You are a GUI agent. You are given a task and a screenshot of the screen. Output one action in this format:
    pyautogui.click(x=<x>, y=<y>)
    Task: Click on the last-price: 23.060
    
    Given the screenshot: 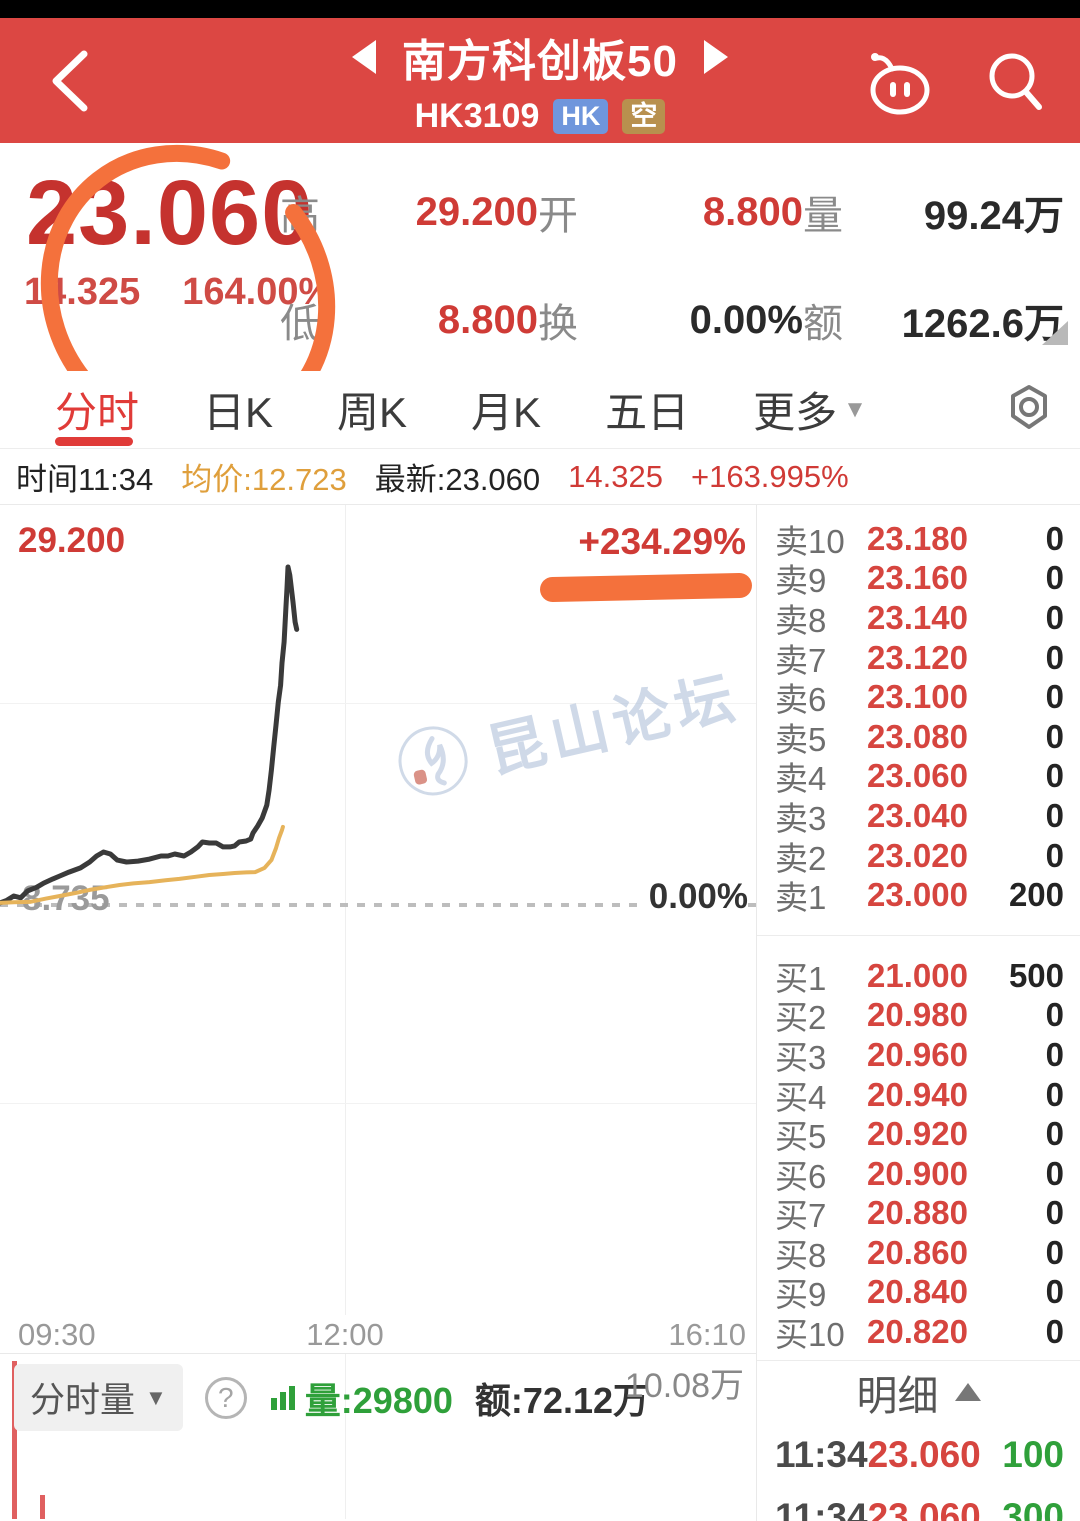 What is the action you would take?
    pyautogui.click(x=170, y=213)
    